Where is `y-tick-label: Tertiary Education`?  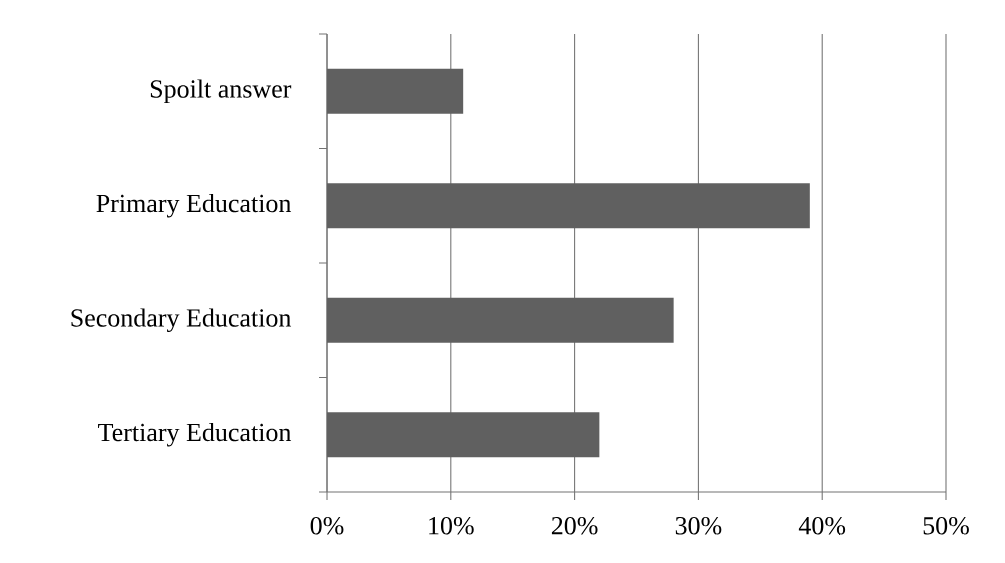
y-tick-label: Tertiary Education is located at coordinates (195, 434).